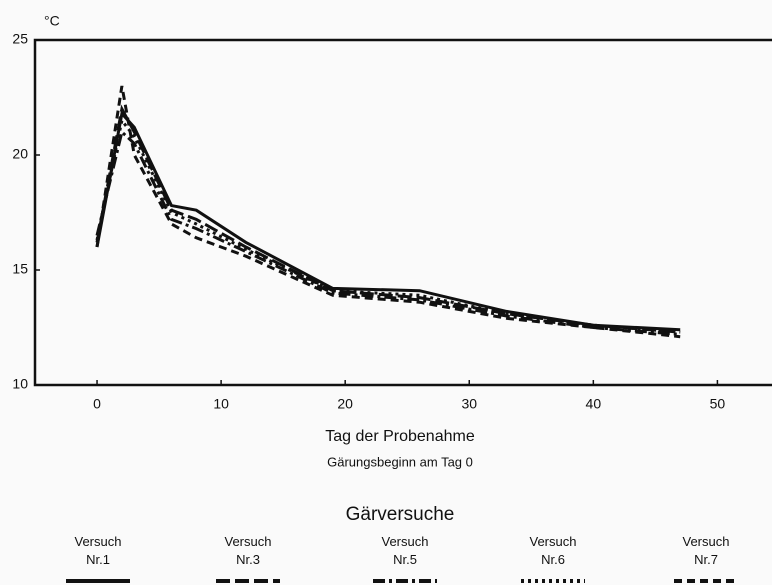 The image size is (772, 585). Describe the element at coordinates (400, 436) in the screenshot. I see `x-axis-label: Tag der Probenahme` at that location.